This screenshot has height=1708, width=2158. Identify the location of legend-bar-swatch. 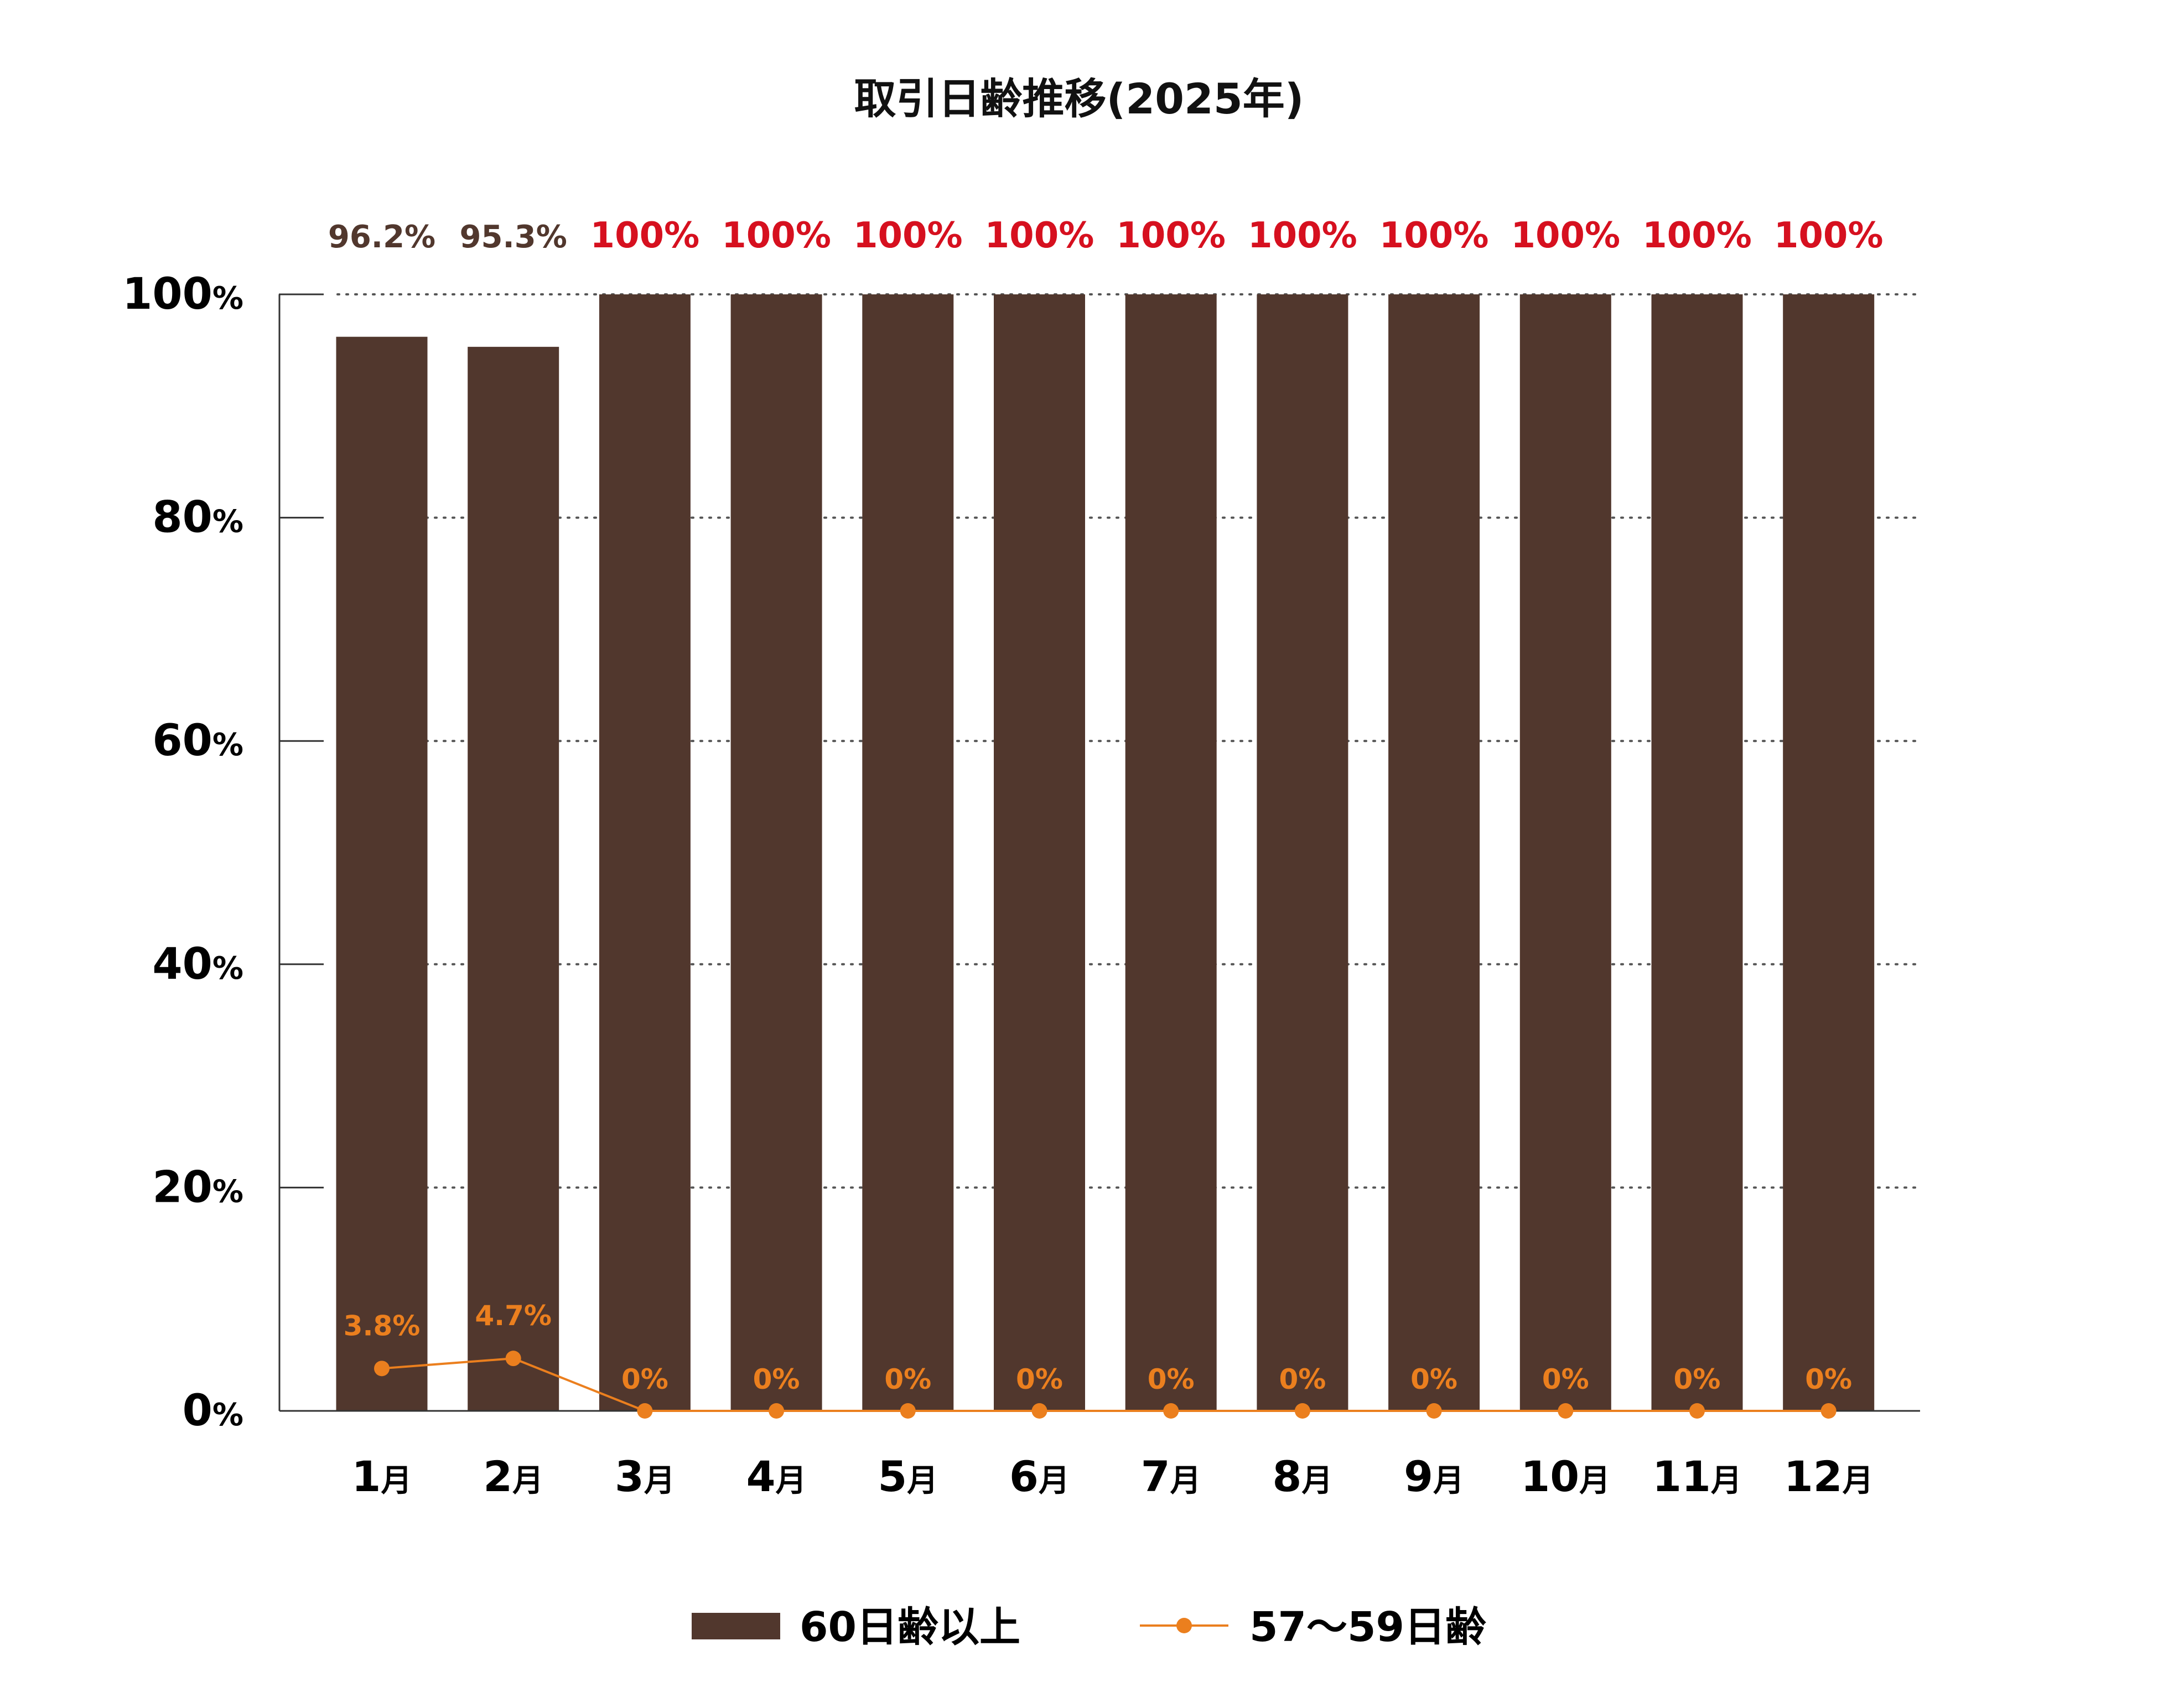
(736, 1626).